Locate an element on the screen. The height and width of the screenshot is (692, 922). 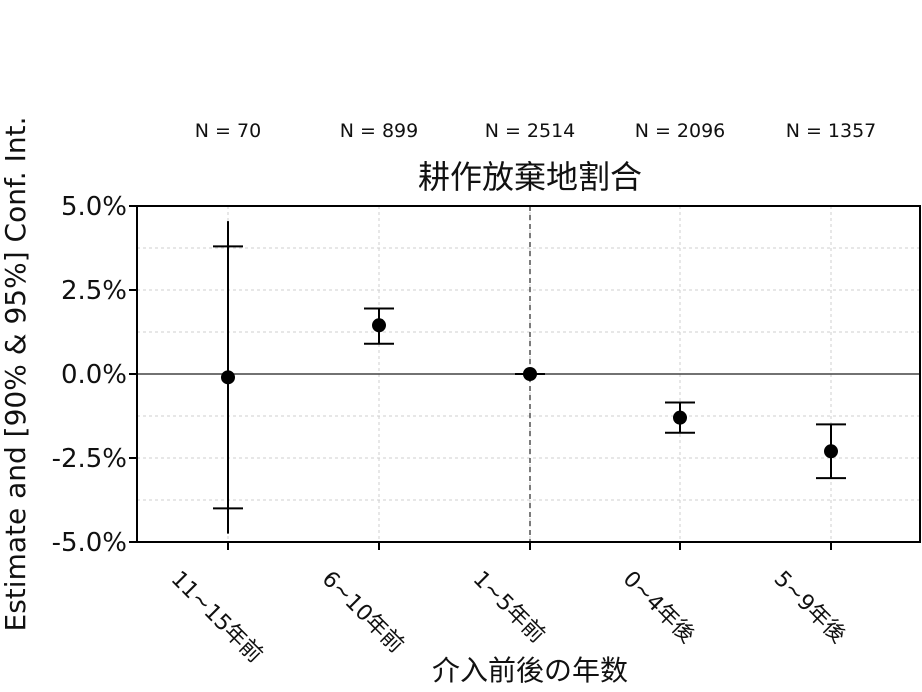
x-axis-label: 介入前後の年数 is located at coordinates (530, 670).